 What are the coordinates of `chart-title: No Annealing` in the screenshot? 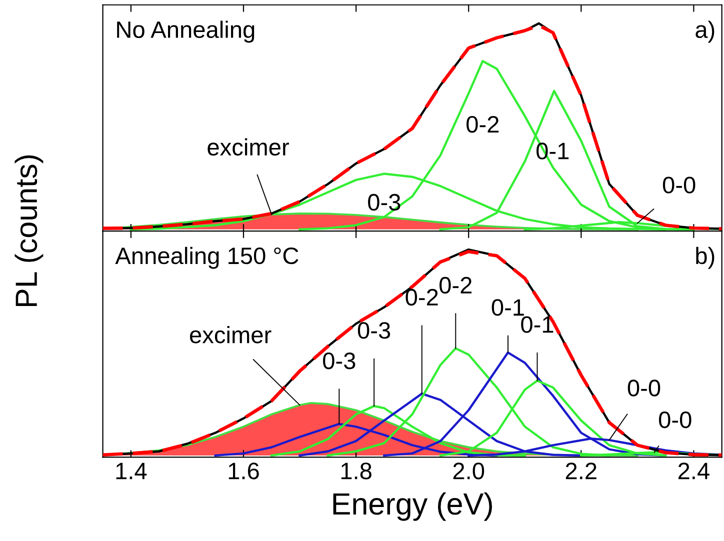 It's located at (185, 31).